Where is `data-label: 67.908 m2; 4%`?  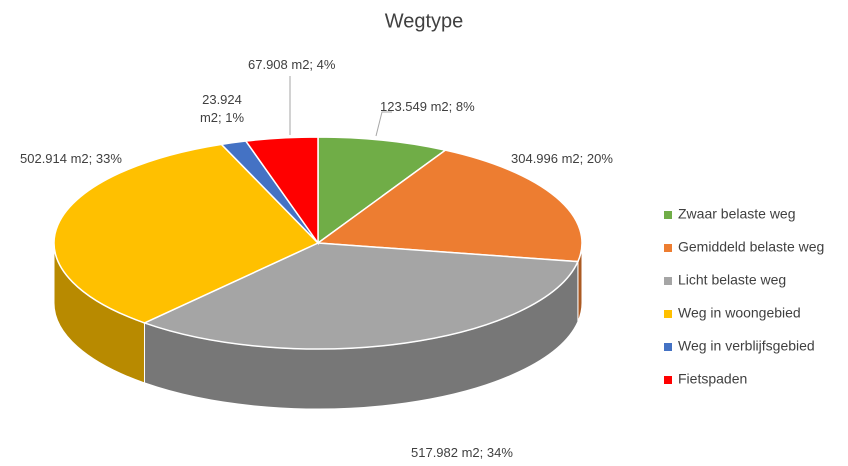
data-label: 67.908 m2; 4% is located at coordinates (292, 64).